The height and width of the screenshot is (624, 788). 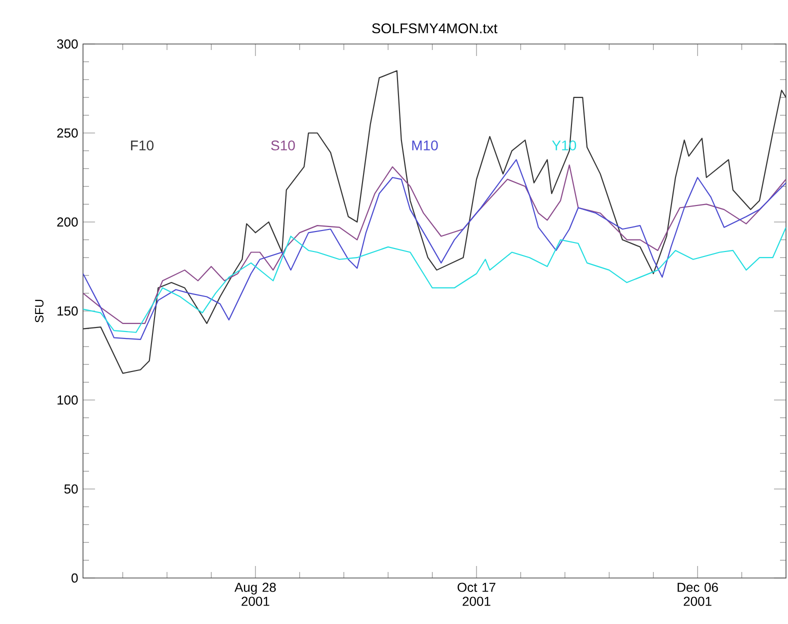 What do you see at coordinates (67, 133) in the screenshot?
I see `y-tick-label: 250` at bounding box center [67, 133].